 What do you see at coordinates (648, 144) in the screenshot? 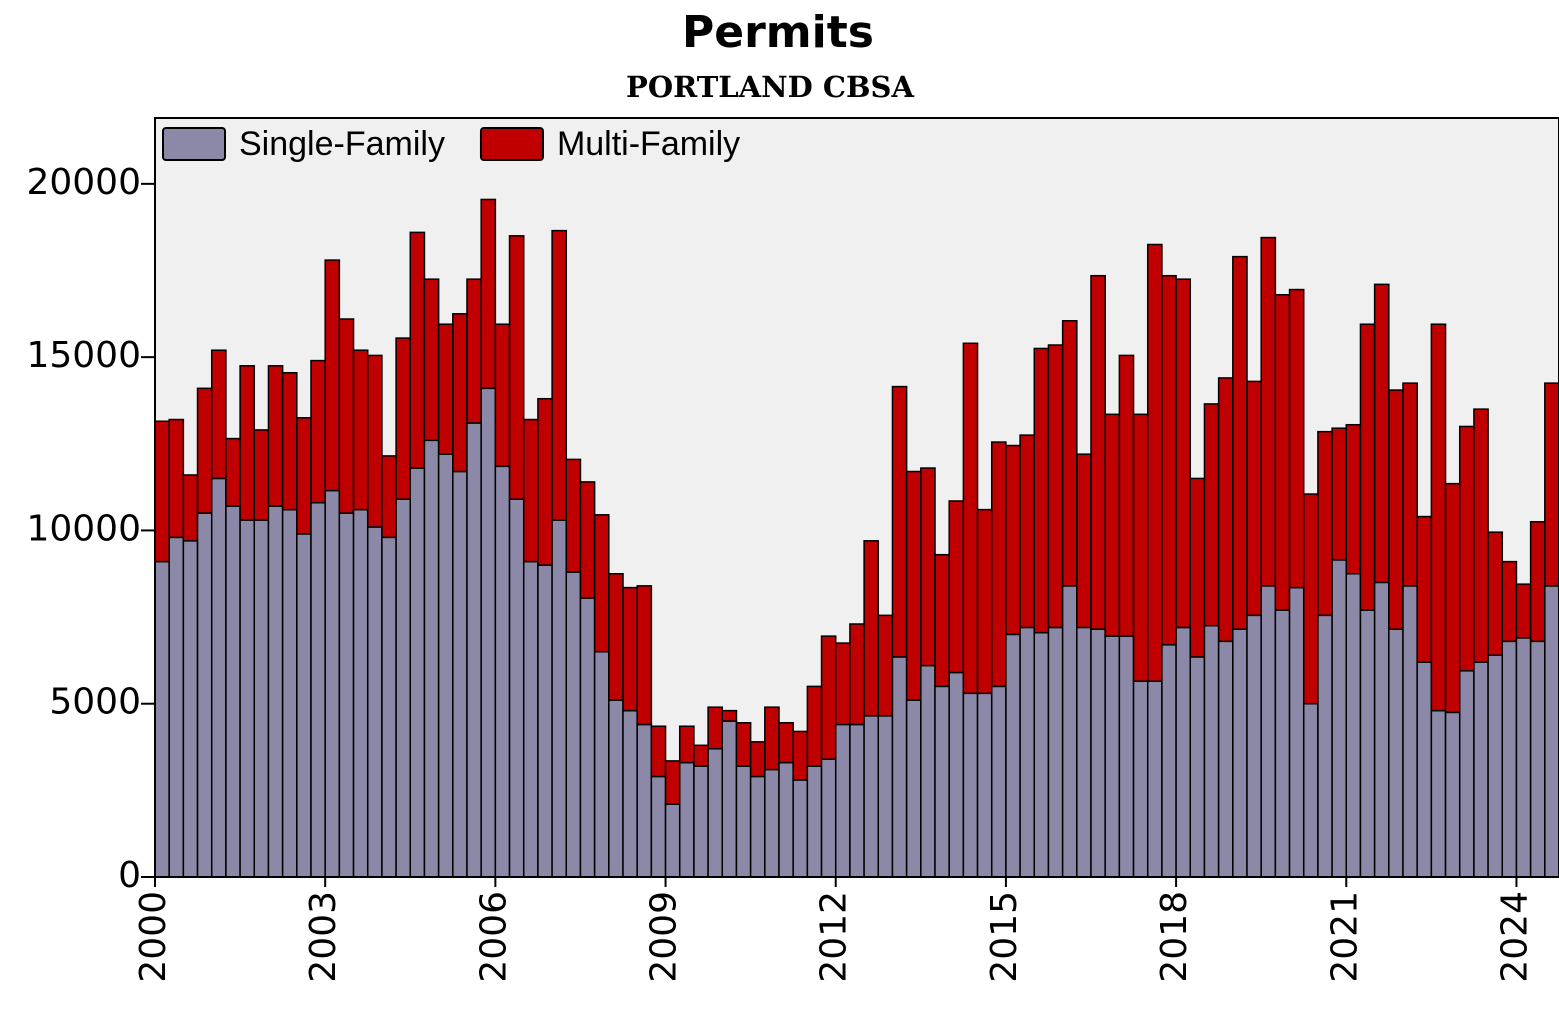
I see `legend-label: Multi-Family` at bounding box center [648, 144].